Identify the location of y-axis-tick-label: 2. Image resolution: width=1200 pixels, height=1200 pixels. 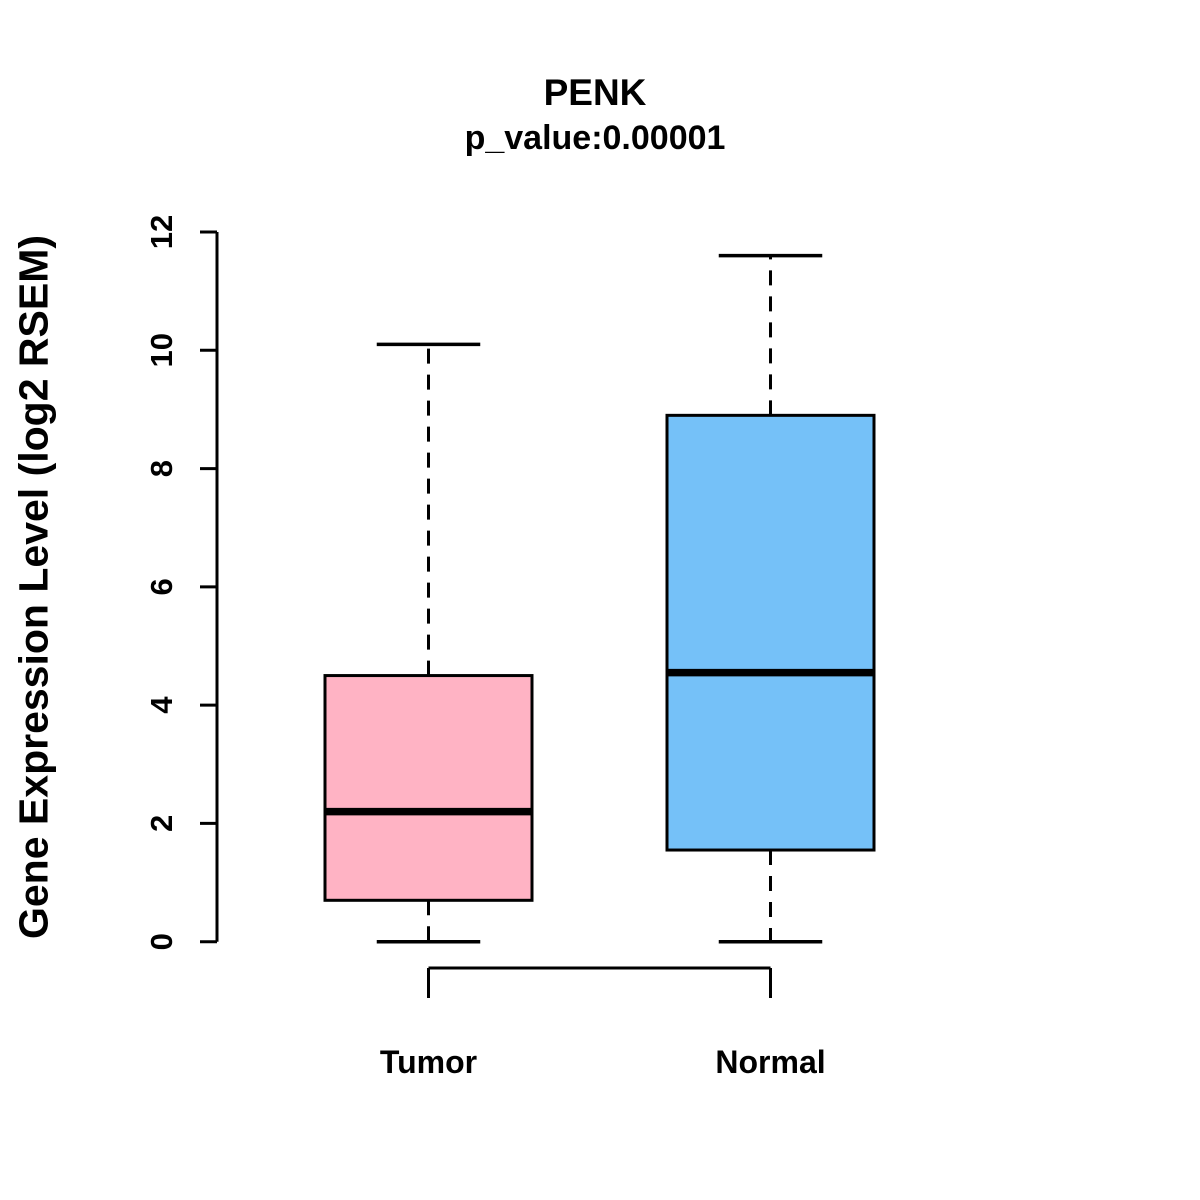
(161, 823).